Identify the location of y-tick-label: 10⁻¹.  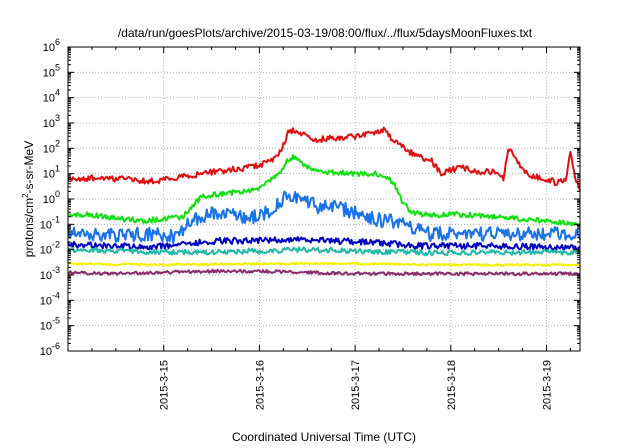
(50, 222).